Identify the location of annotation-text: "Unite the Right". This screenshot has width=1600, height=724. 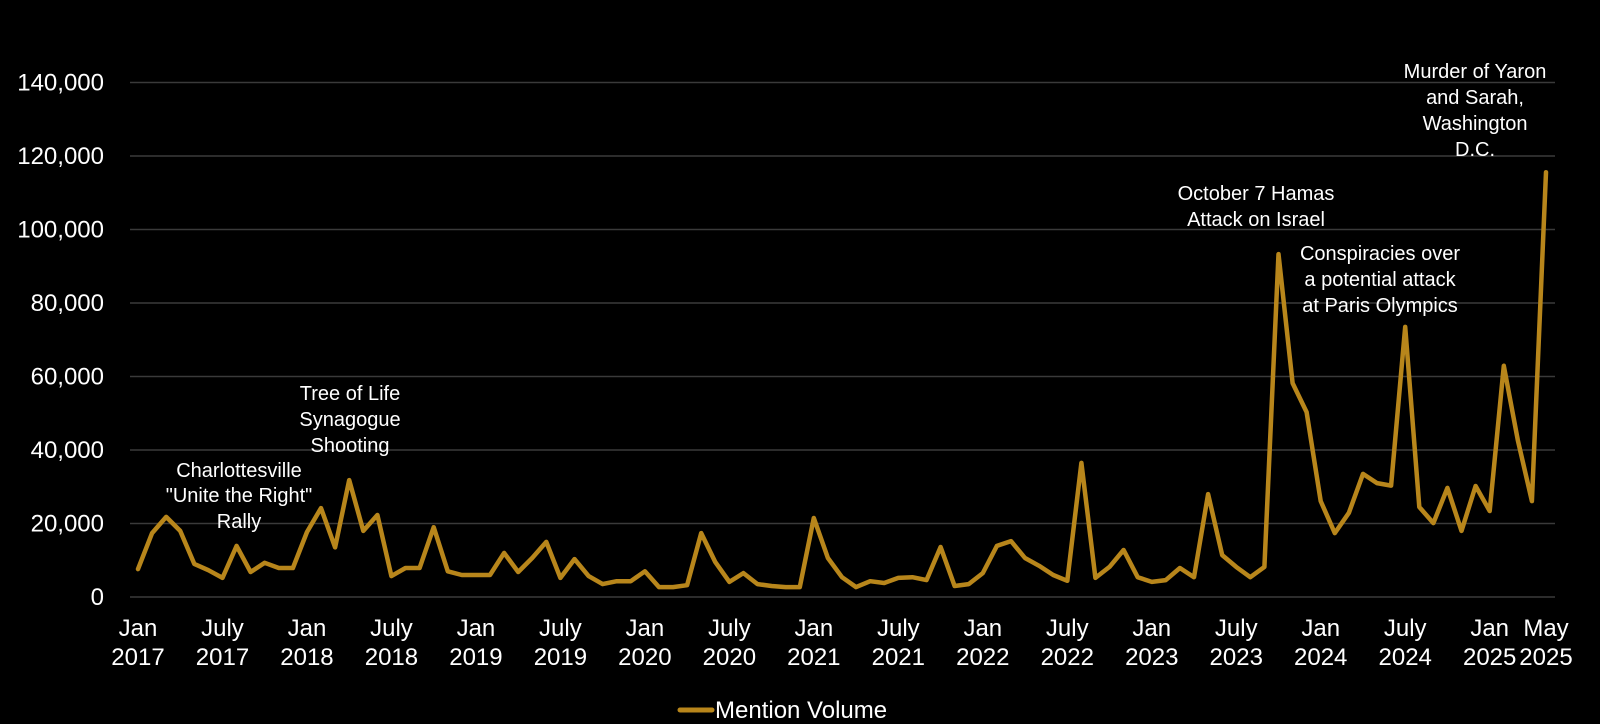
(239, 496).